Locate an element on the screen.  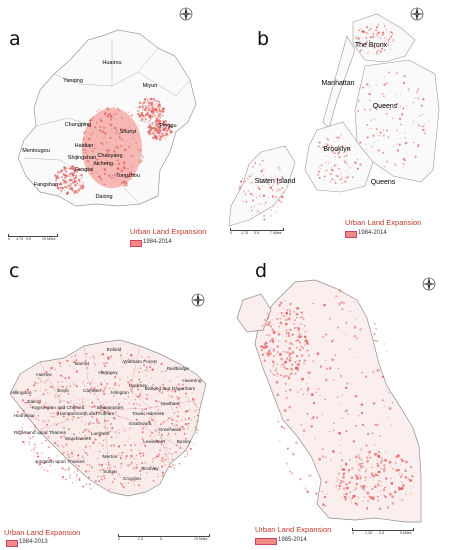
legend-swatch is located at coordinates (12, 543).